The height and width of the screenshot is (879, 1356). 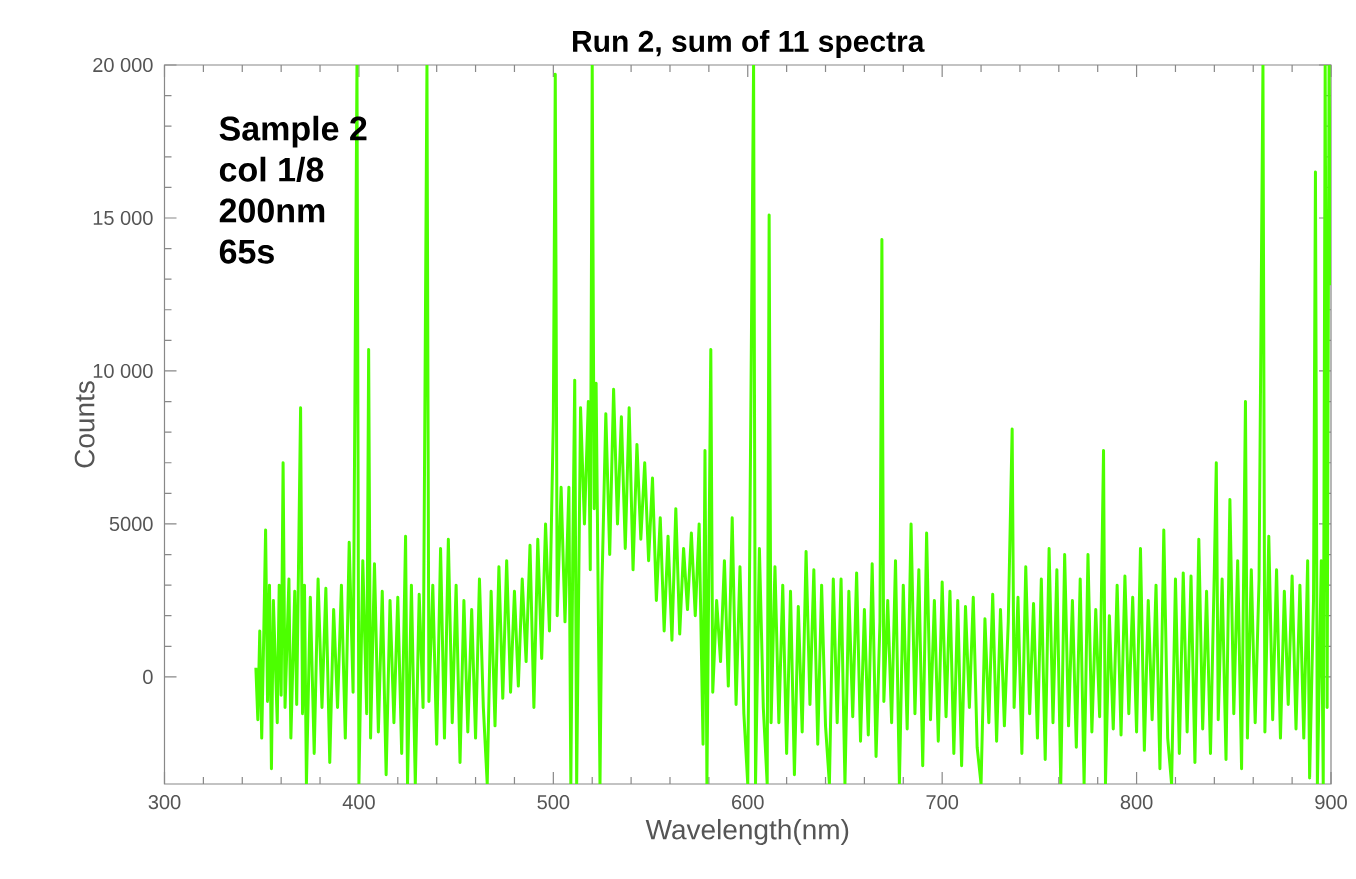 What do you see at coordinates (1136, 802) in the screenshot?
I see `x-tick-label: 800` at bounding box center [1136, 802].